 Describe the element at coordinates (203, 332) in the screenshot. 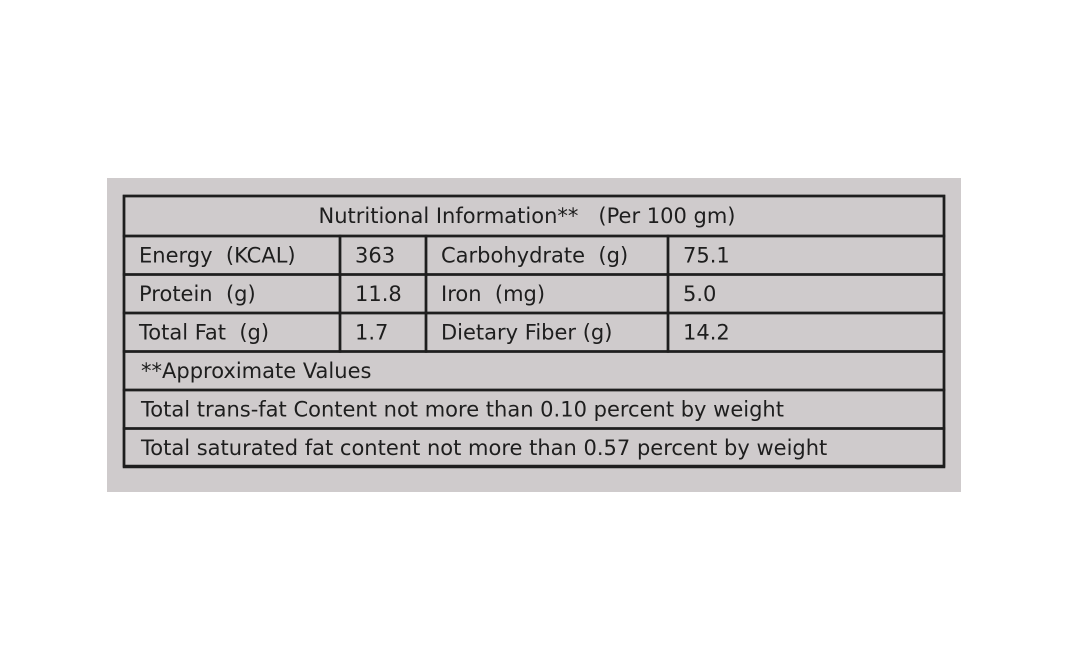

I see `cell-text: Total Fat (g)` at that location.